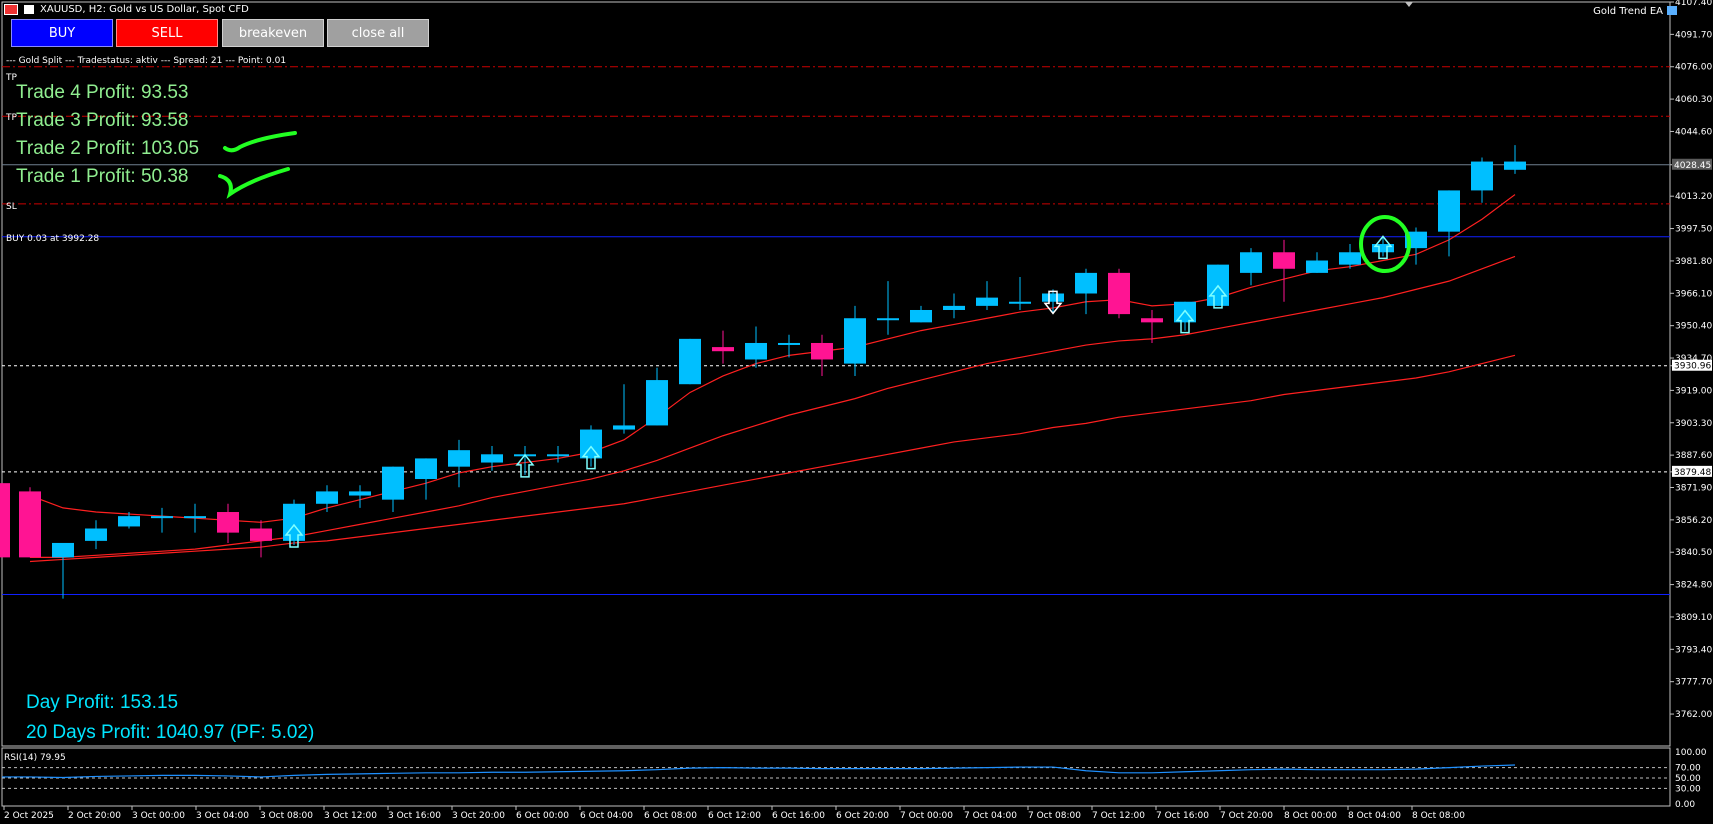 Image resolution: width=1713 pixels, height=824 pixels. What do you see at coordinates (1693, 230) in the screenshot?
I see `y-tick-label: 3997.50` at bounding box center [1693, 230].